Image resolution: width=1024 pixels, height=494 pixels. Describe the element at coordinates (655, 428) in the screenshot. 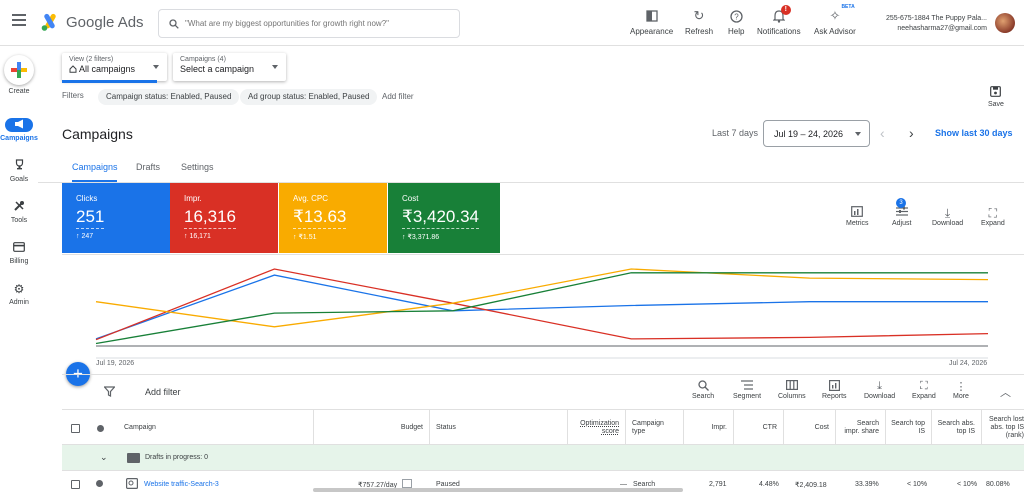

I see `col-campaign-type: Campaign type` at that location.